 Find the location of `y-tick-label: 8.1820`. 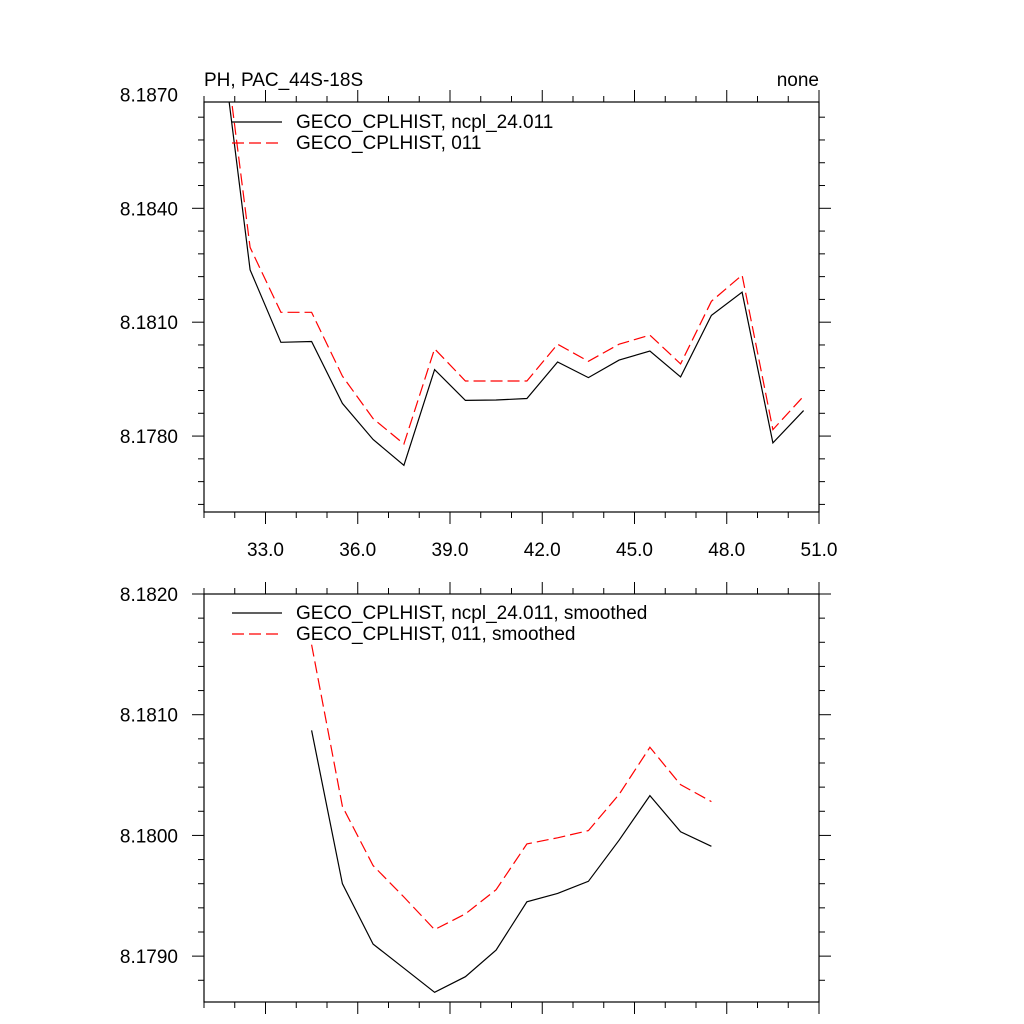

y-tick-label: 8.1820 is located at coordinates (149, 595).